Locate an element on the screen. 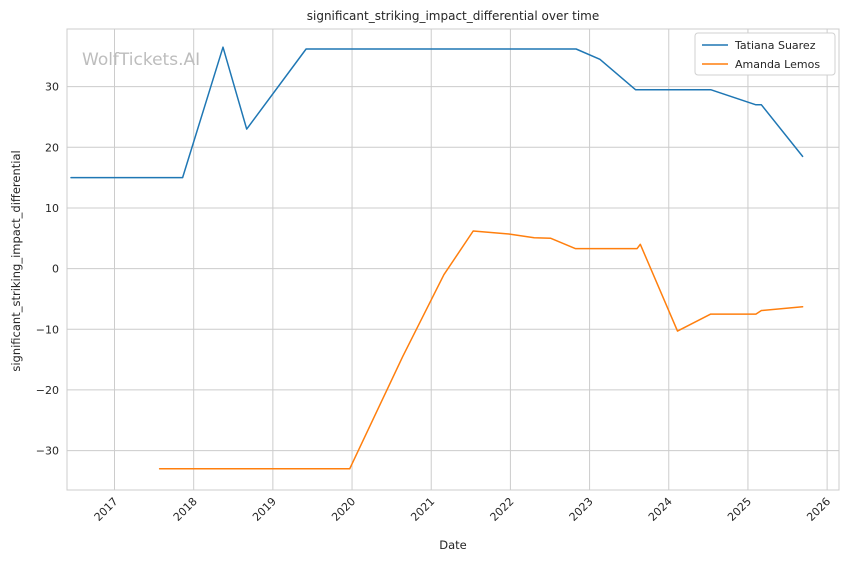  y-axis-title: significant_striking_impact_differential is located at coordinates (16, 260).